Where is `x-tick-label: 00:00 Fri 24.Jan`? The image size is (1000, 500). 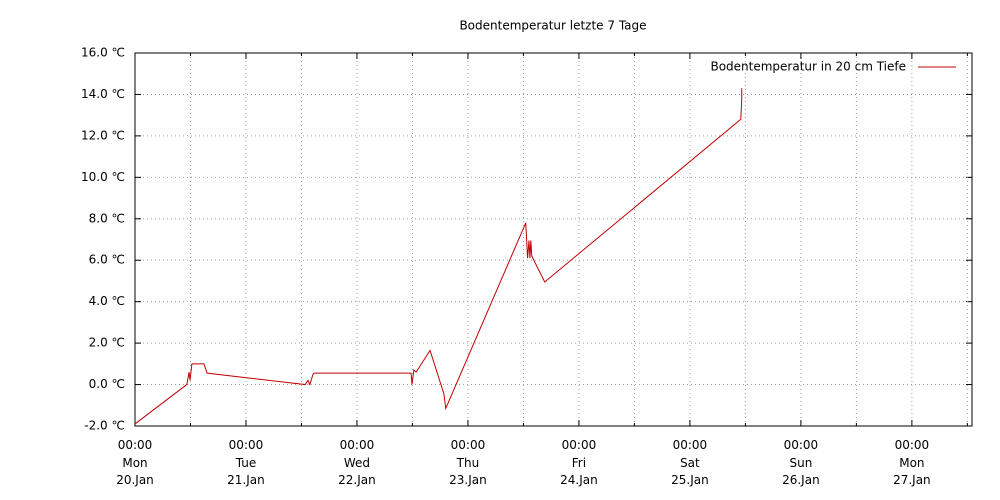
x-tick-label: 00:00 Fri 24.Jan is located at coordinates (579, 462).